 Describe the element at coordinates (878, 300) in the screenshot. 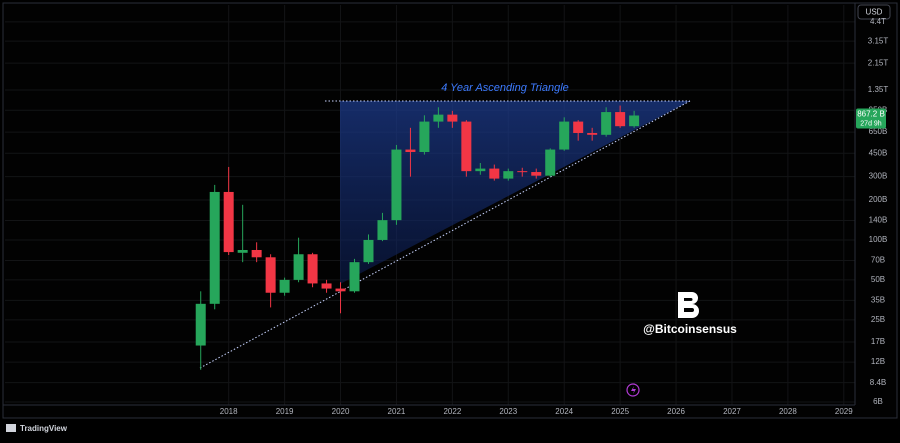

I see `y-tick-label: 35B` at that location.